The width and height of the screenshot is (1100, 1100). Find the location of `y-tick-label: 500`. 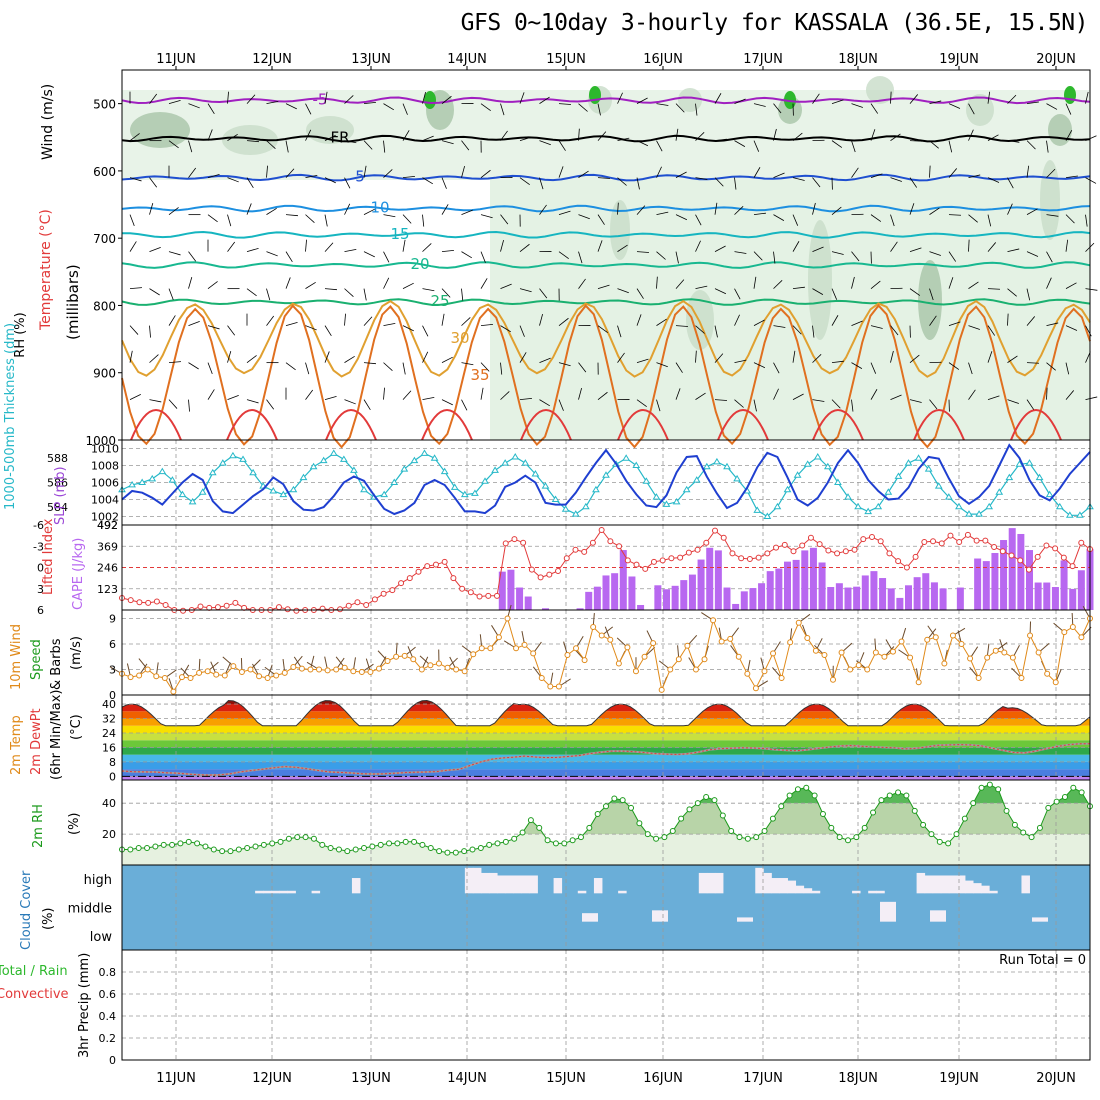

y-tick-label: 500 is located at coordinates (104, 105).